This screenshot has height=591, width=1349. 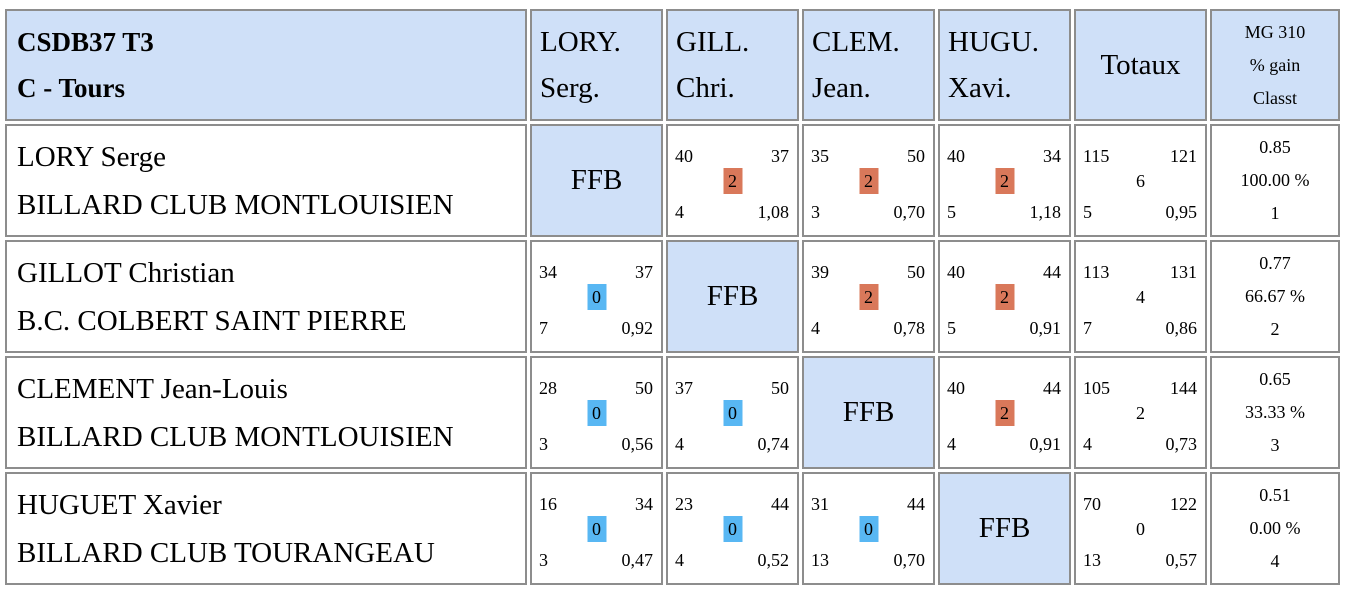 What do you see at coordinates (637, 444) in the screenshot?
I see `average: 0,56` at bounding box center [637, 444].